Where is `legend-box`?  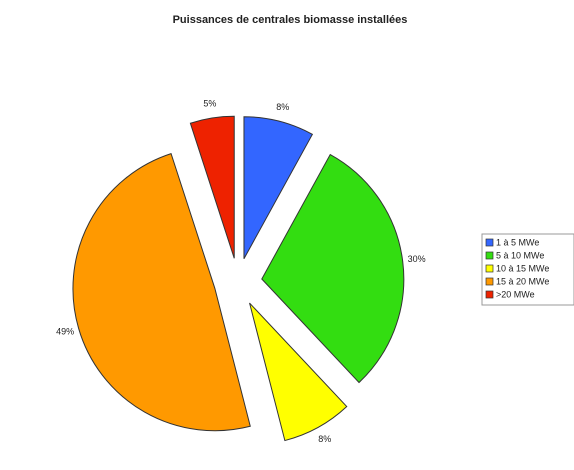 legend-box is located at coordinates (527, 269).